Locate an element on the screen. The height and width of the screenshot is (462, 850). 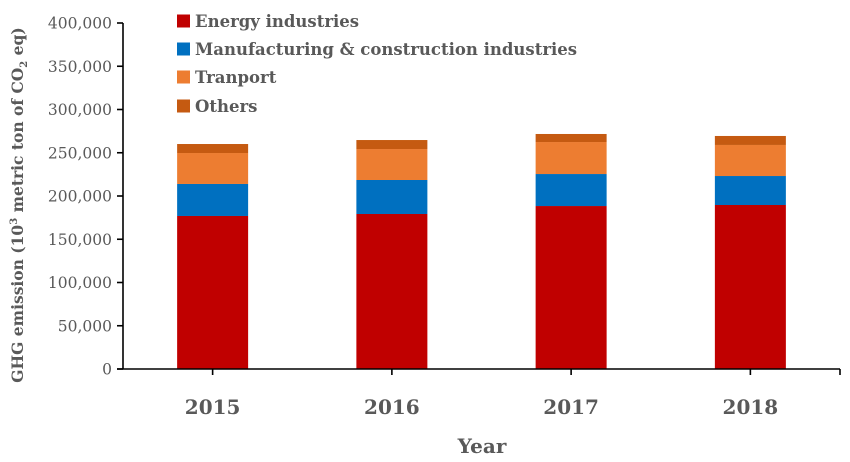
y-tick-label: 200,000 is located at coordinates (80, 197).